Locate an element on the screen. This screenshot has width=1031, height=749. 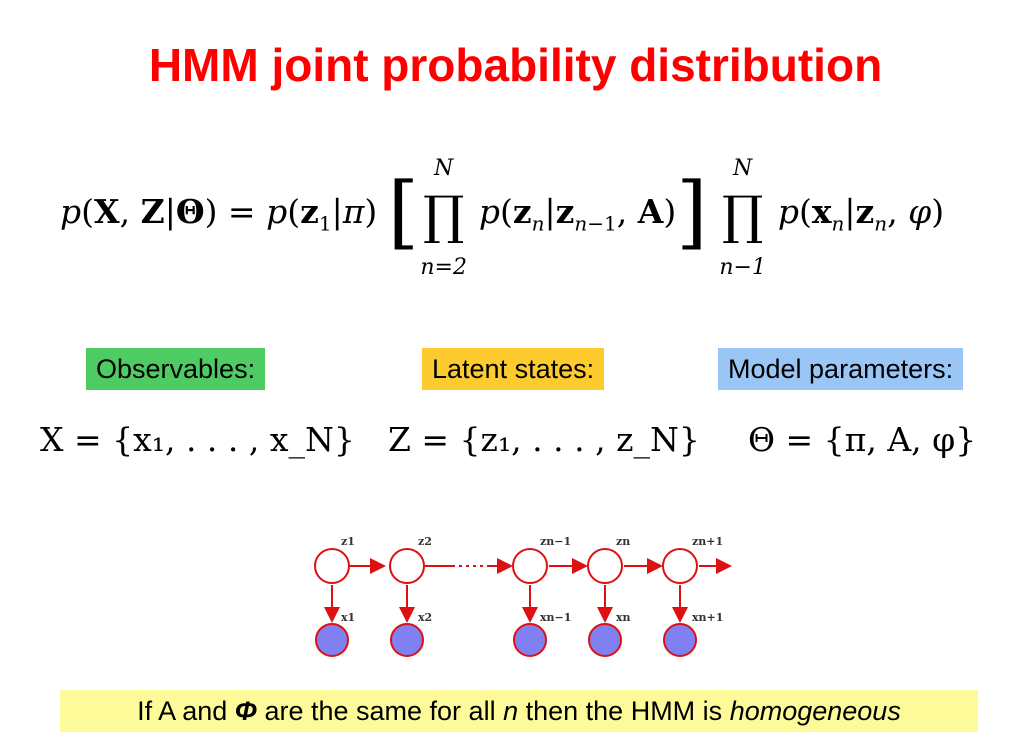
note-phi-symbol: Φ is located at coordinates (245, 711).